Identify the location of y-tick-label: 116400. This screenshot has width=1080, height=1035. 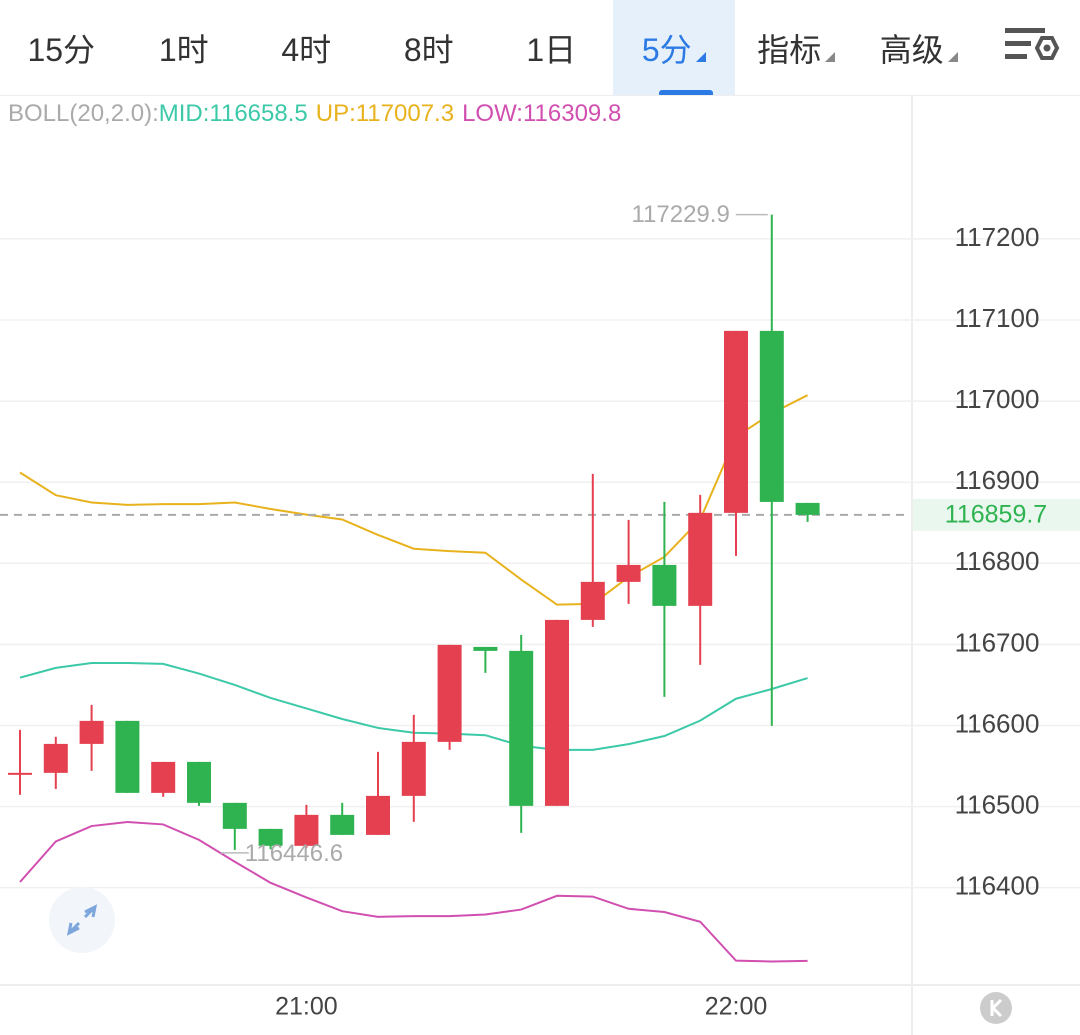
(997, 886).